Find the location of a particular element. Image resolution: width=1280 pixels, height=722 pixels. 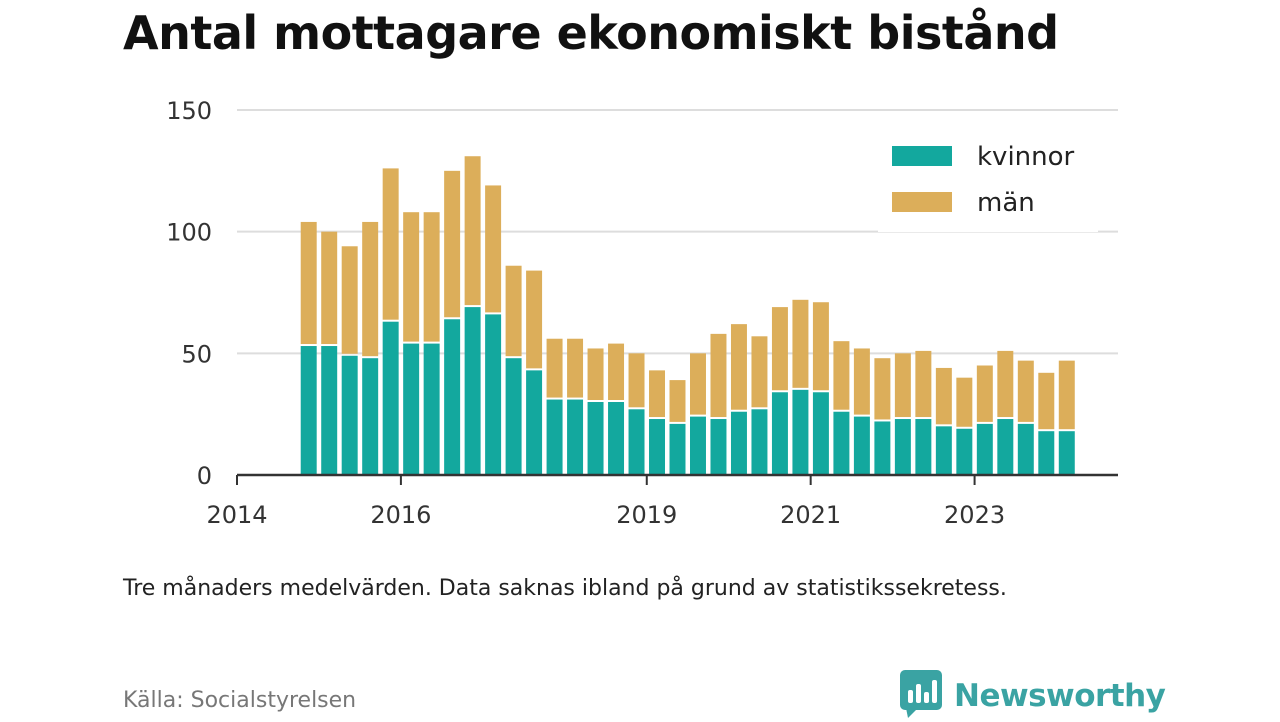

x-tick-label: 2023 is located at coordinates (974, 515).